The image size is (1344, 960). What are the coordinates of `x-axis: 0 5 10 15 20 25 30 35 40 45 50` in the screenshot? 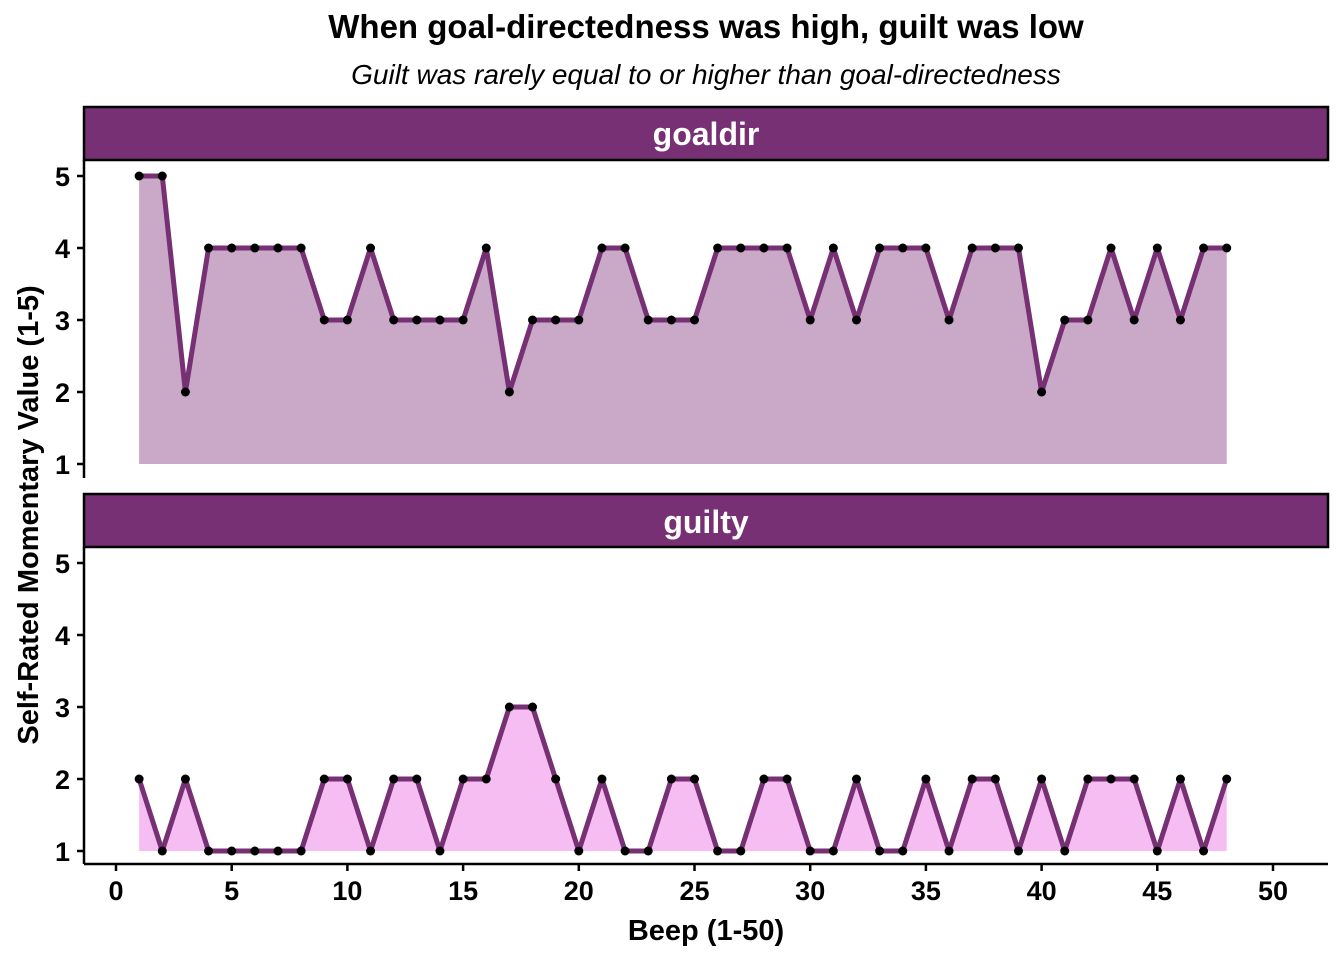 It's located at (706, 884).